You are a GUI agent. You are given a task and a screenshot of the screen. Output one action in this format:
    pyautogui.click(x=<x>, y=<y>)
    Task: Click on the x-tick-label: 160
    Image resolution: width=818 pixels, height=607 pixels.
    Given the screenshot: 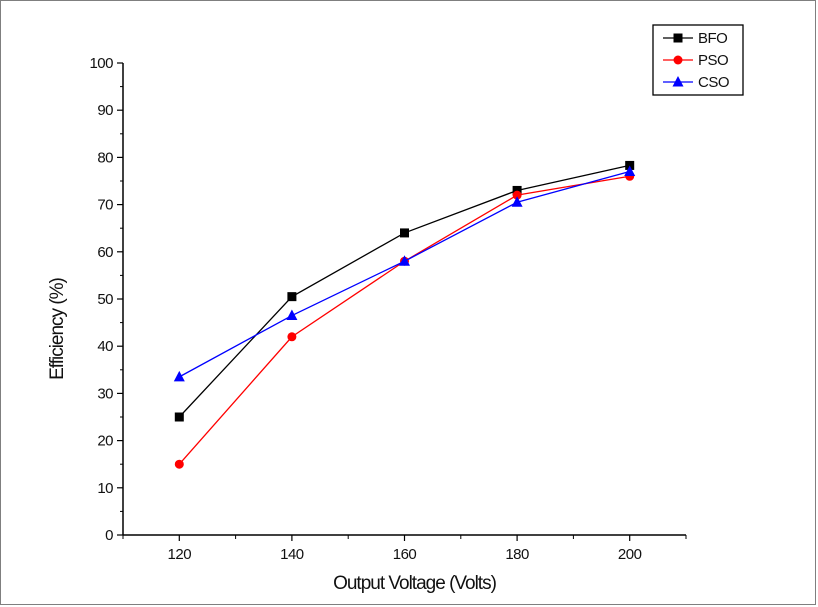 What is the action you would take?
    pyautogui.click(x=405, y=554)
    